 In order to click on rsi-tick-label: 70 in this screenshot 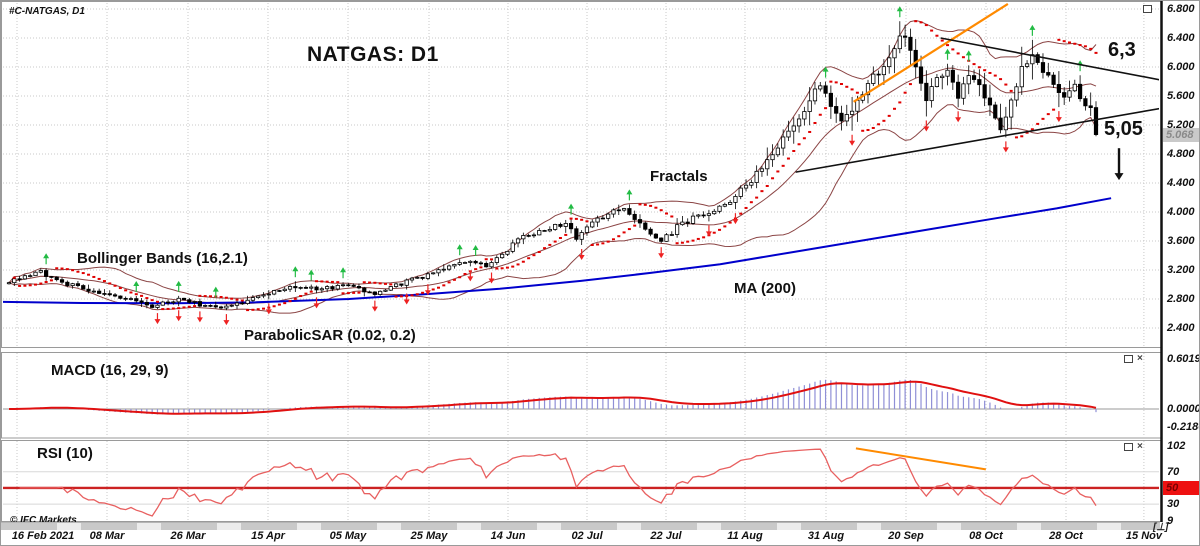, I will do `click(1173, 471)`.